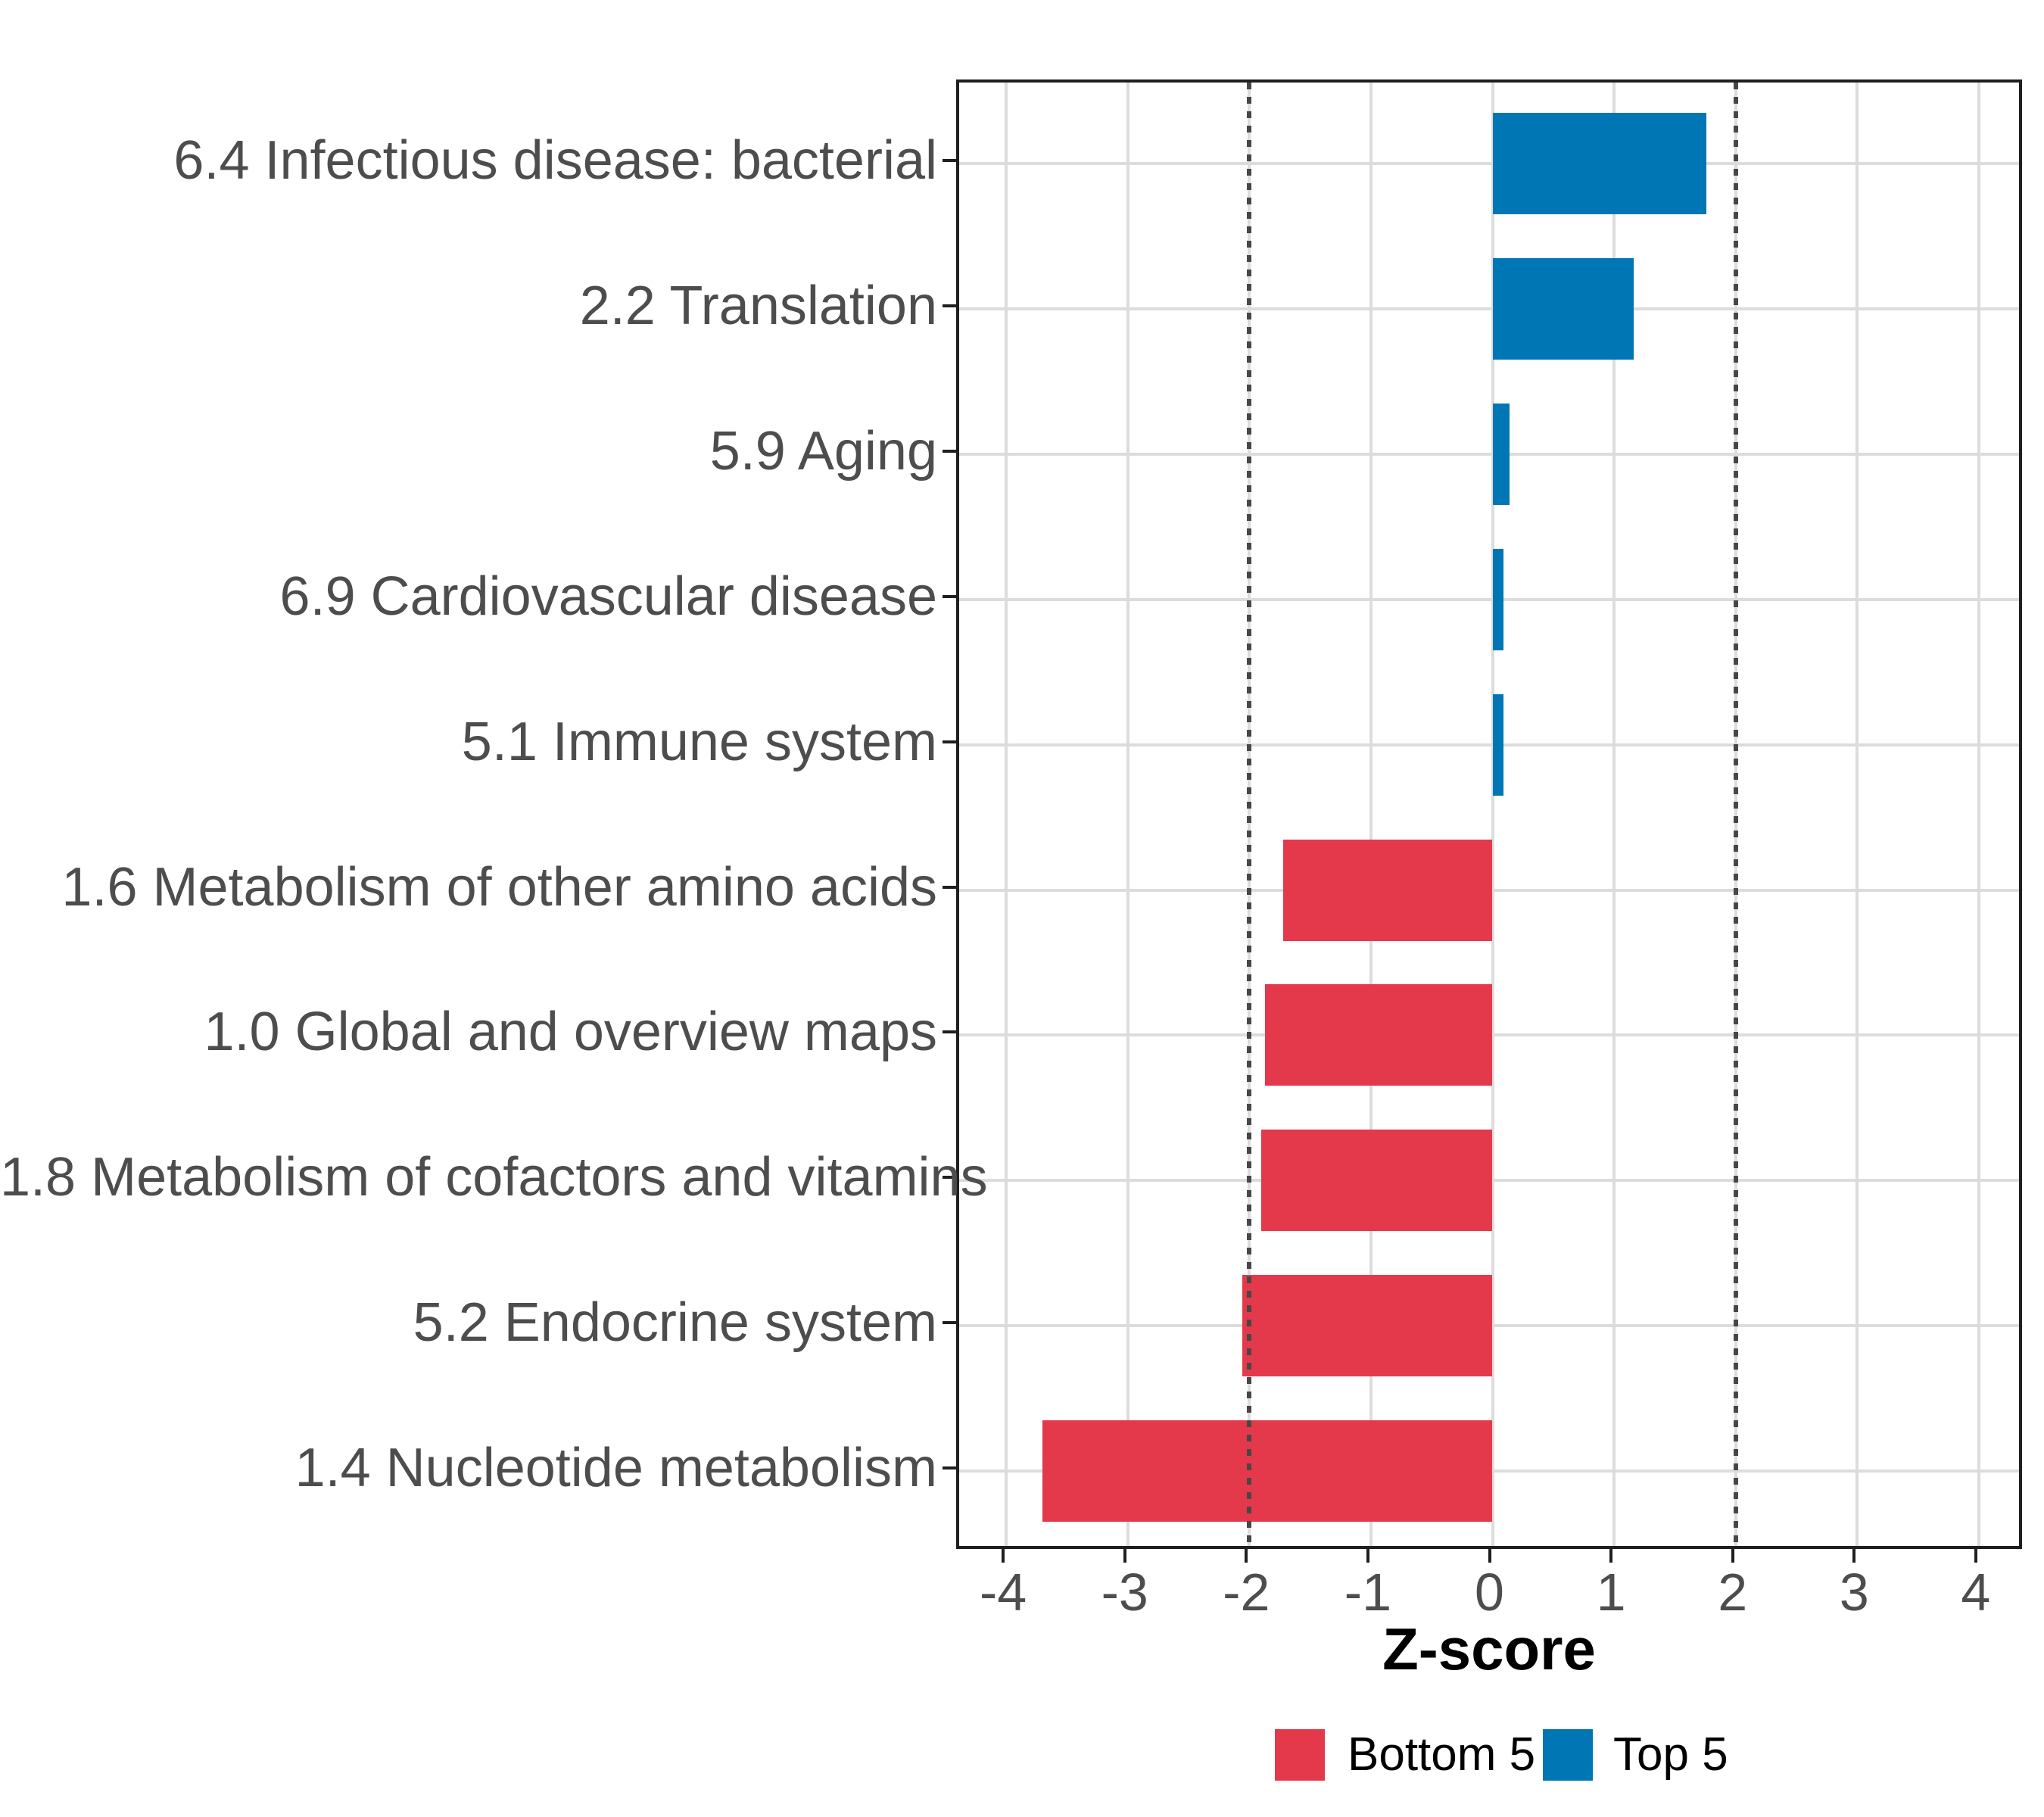 This screenshot has height=1817, width=2044. Describe the element at coordinates (1246, 1592) in the screenshot. I see `x-tick-label: -2` at that location.